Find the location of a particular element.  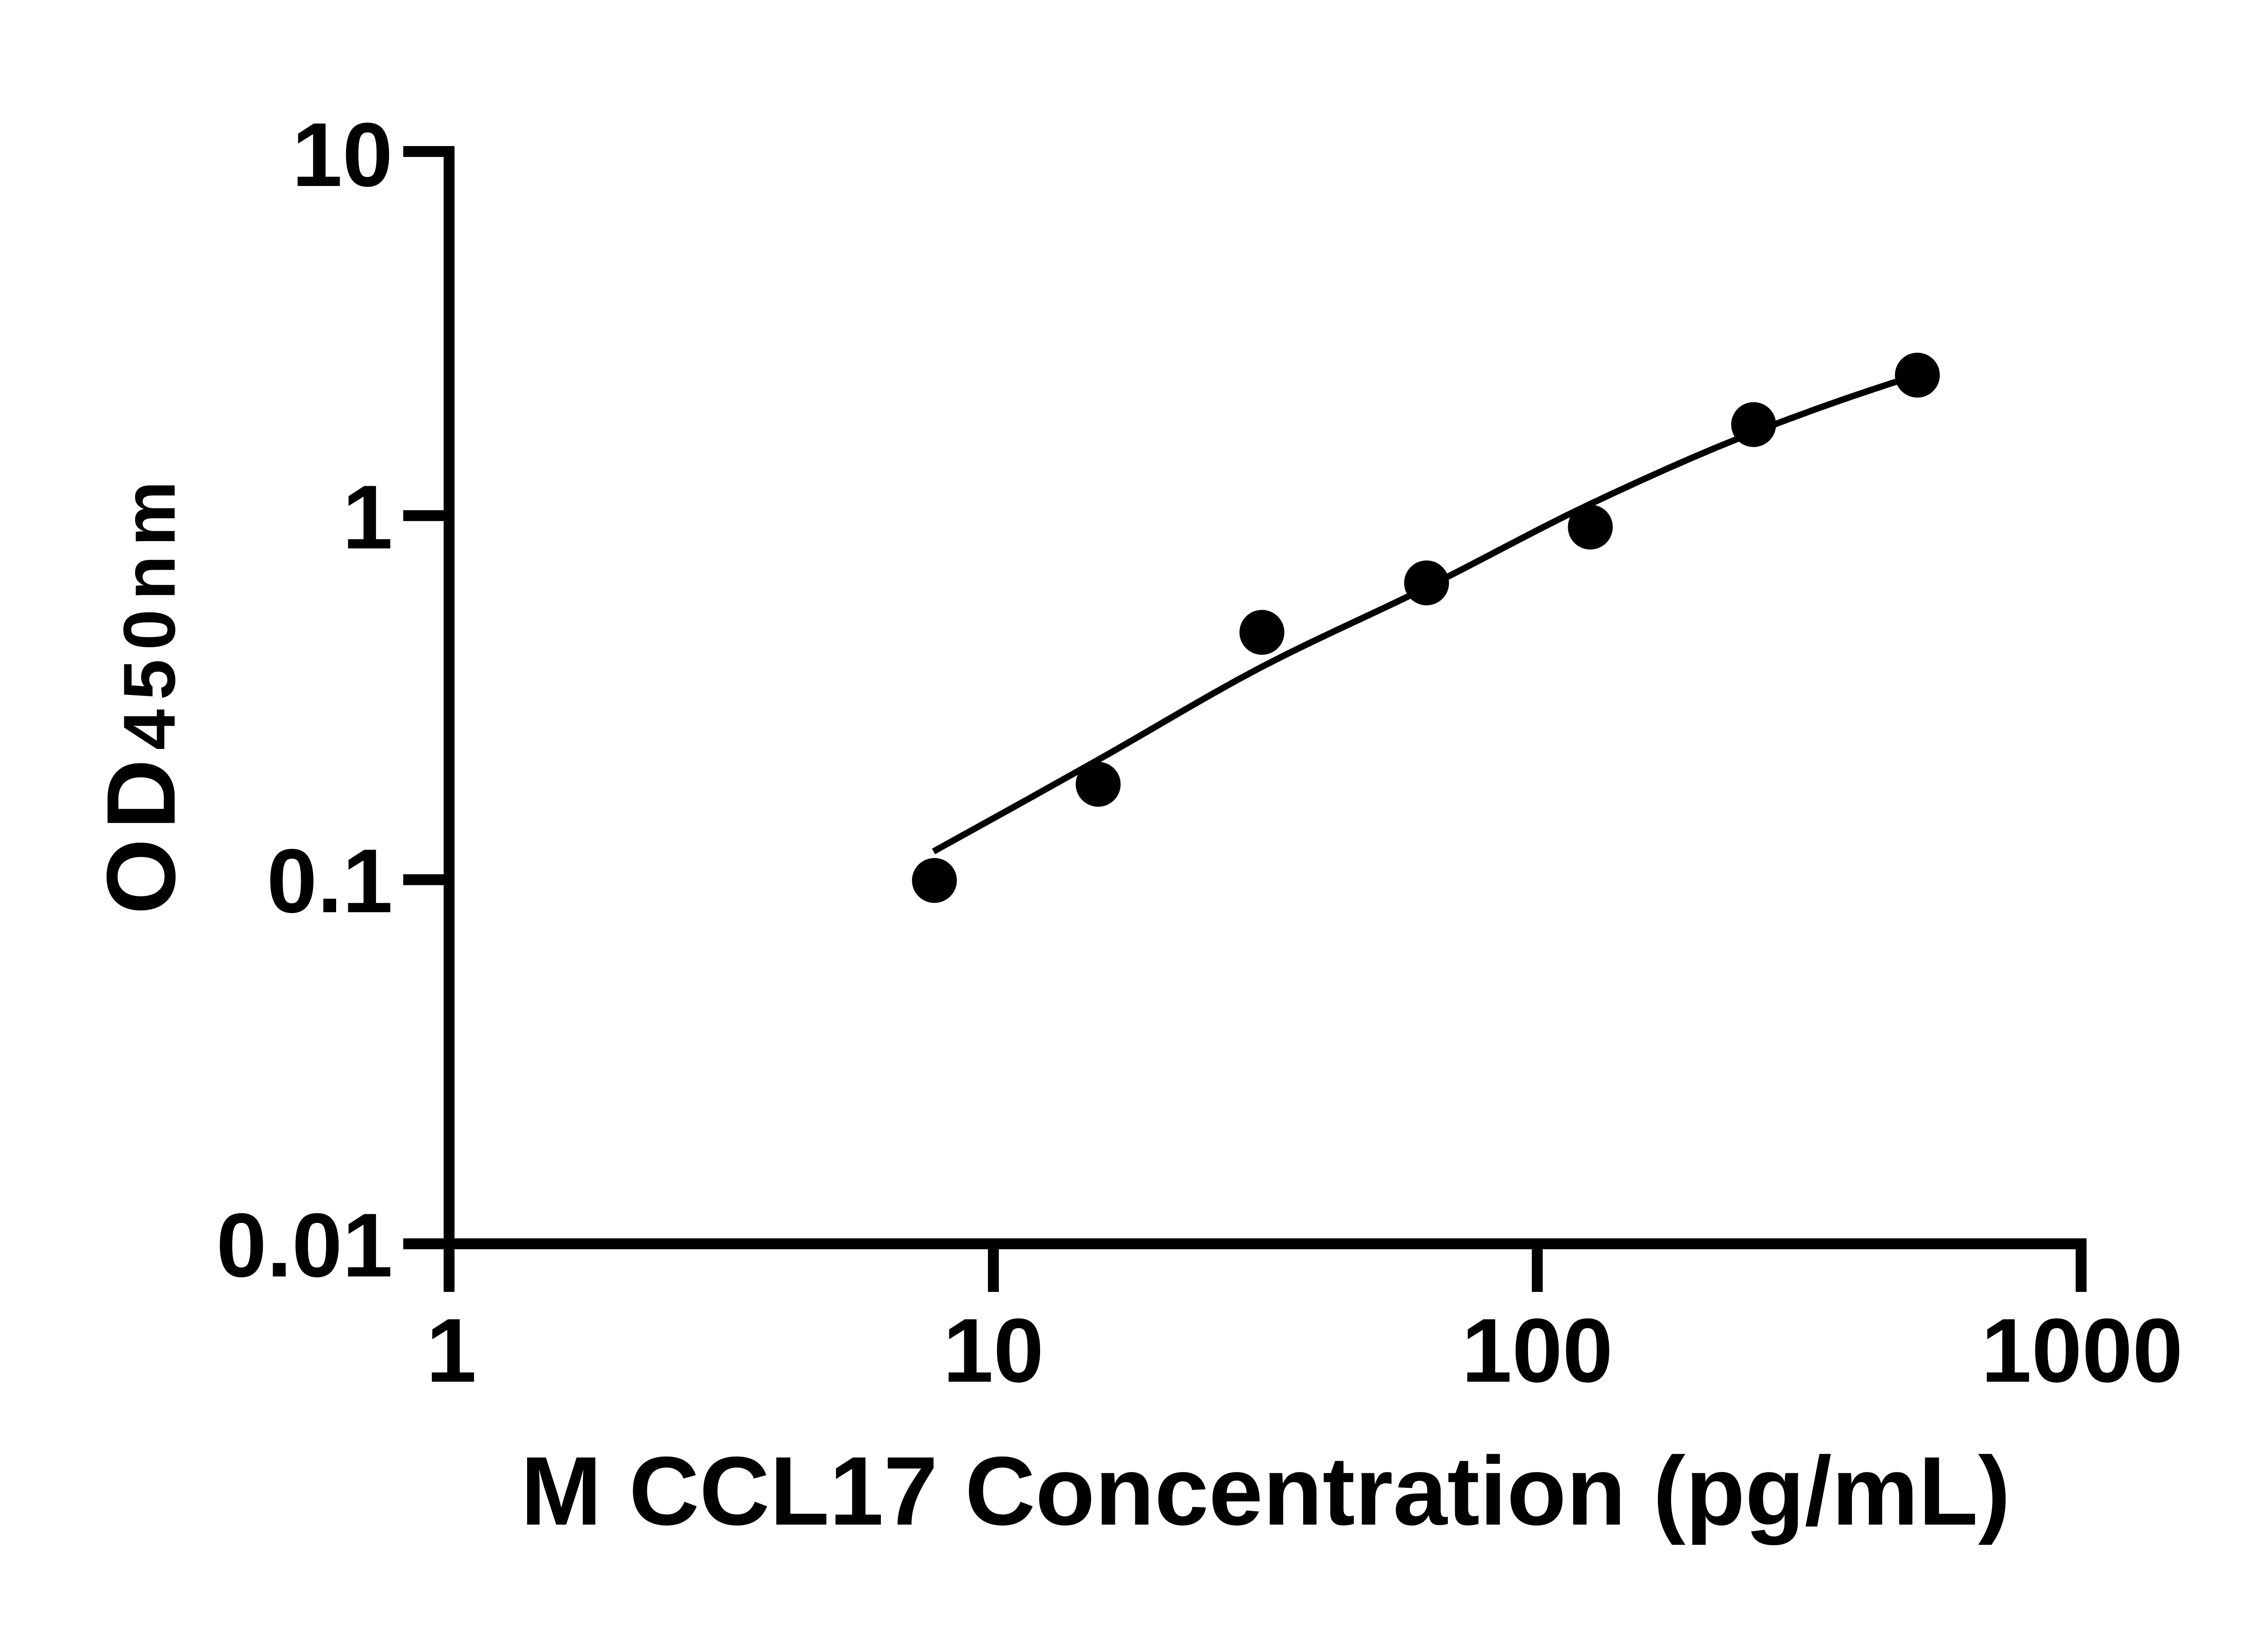

svg-text: 1000 is located at coordinates (2082, 1350).